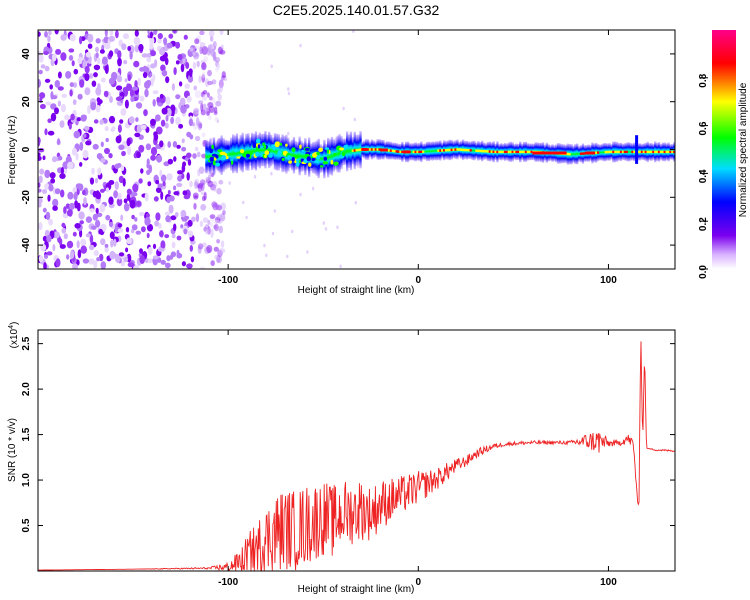 The height and width of the screenshot is (600, 750). I want to click on snr-multiplier-close: ), so click(14, 323).